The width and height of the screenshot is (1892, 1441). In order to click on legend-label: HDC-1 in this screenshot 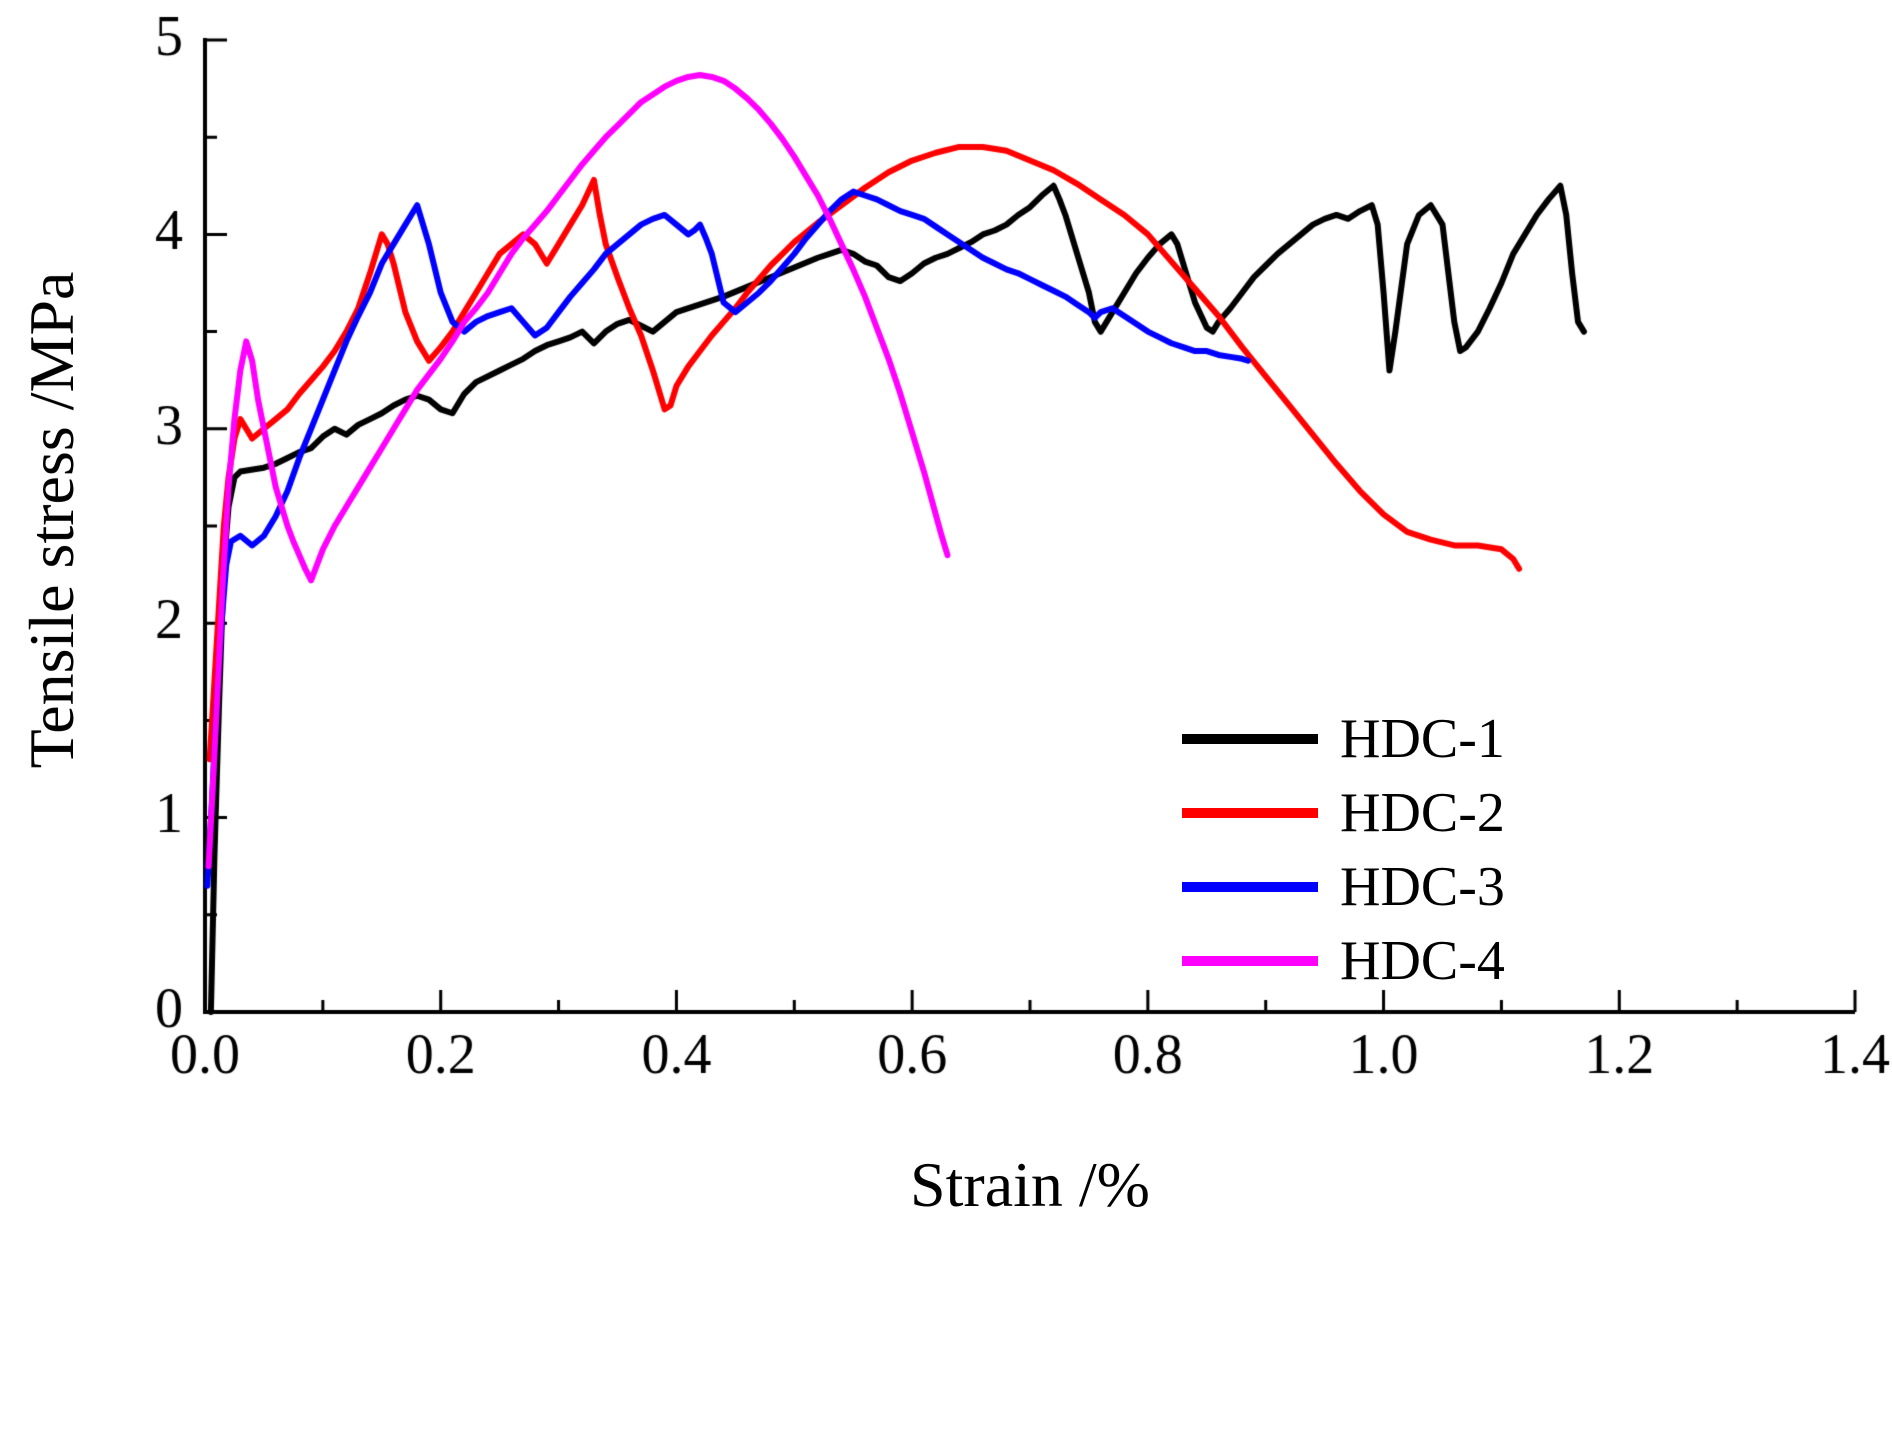, I will do `click(1422, 739)`.